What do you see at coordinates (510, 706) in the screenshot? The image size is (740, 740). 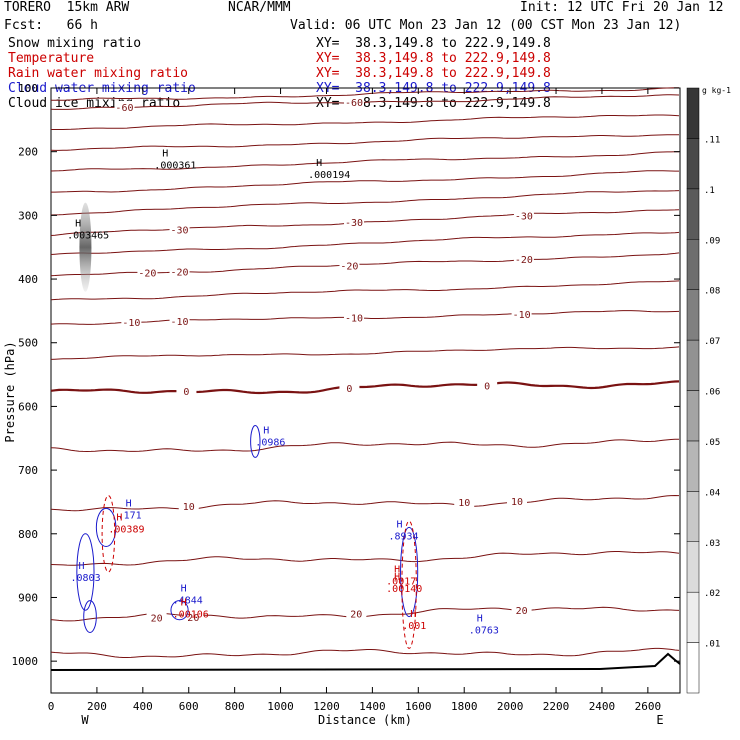 I see `x-tick-label-10: 2000` at bounding box center [510, 706].